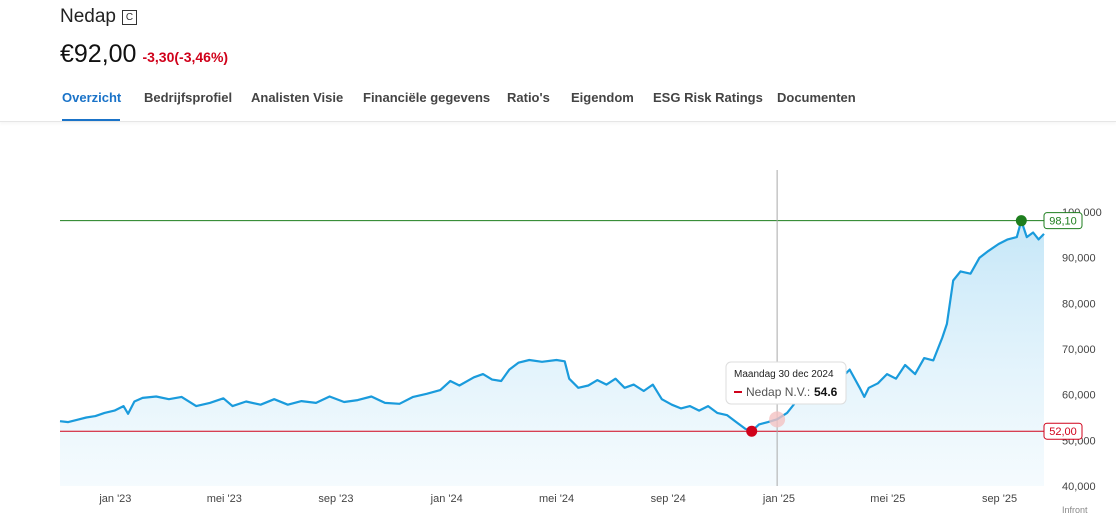 The width and height of the screenshot is (1116, 518). I want to click on hover-point, so click(777, 419).